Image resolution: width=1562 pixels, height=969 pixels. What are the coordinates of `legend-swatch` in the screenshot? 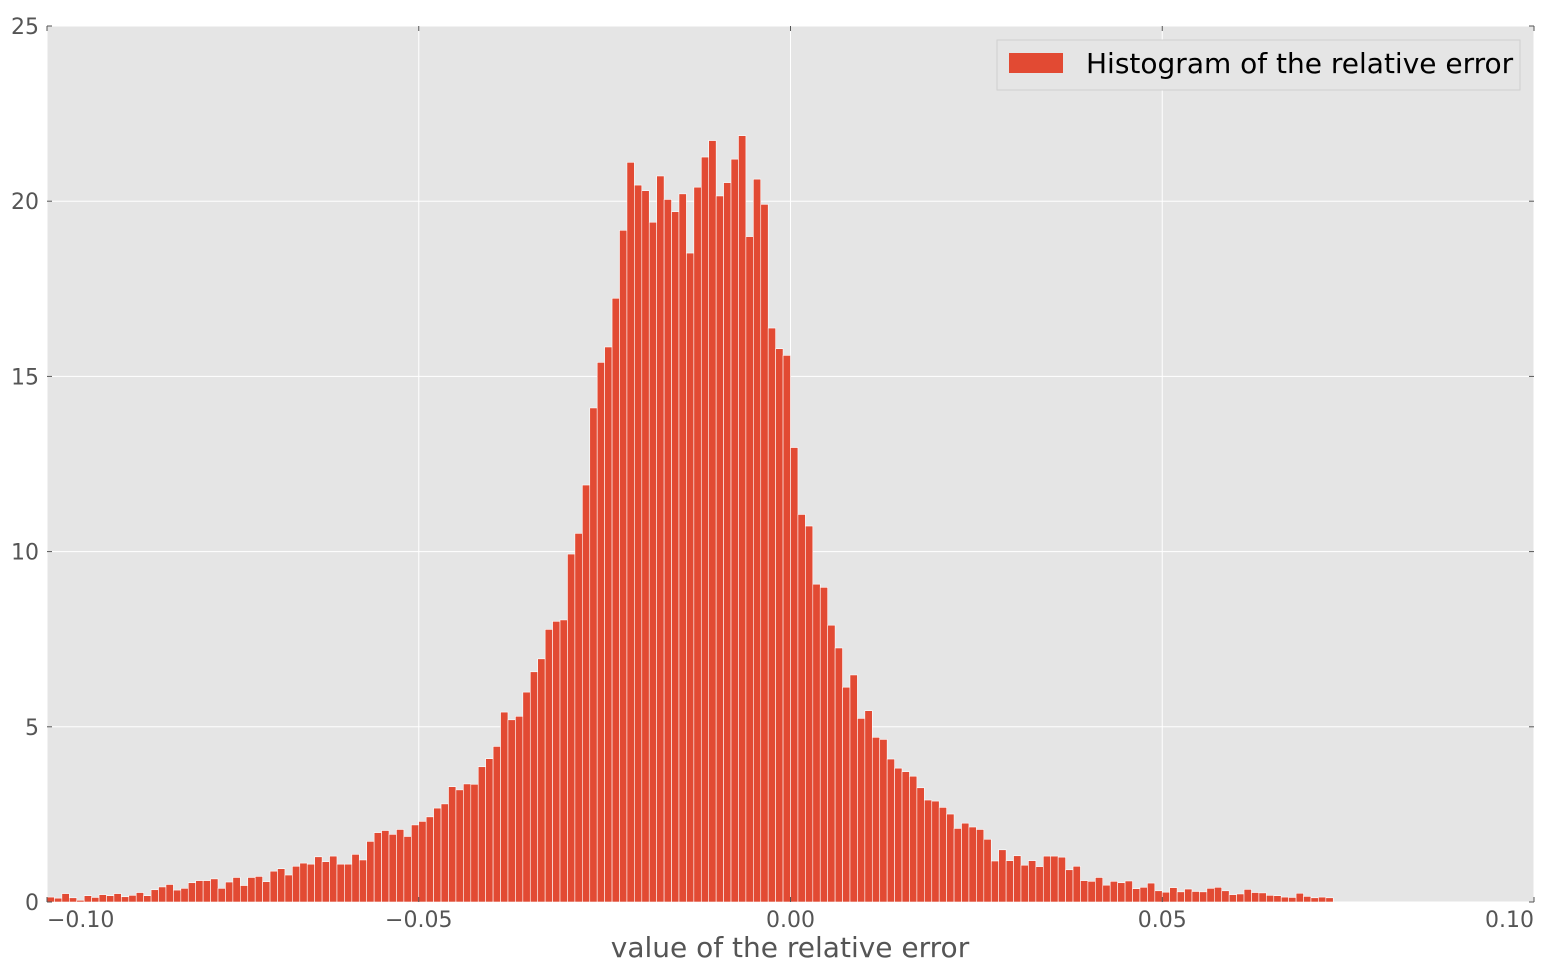 It's located at (1036, 63).